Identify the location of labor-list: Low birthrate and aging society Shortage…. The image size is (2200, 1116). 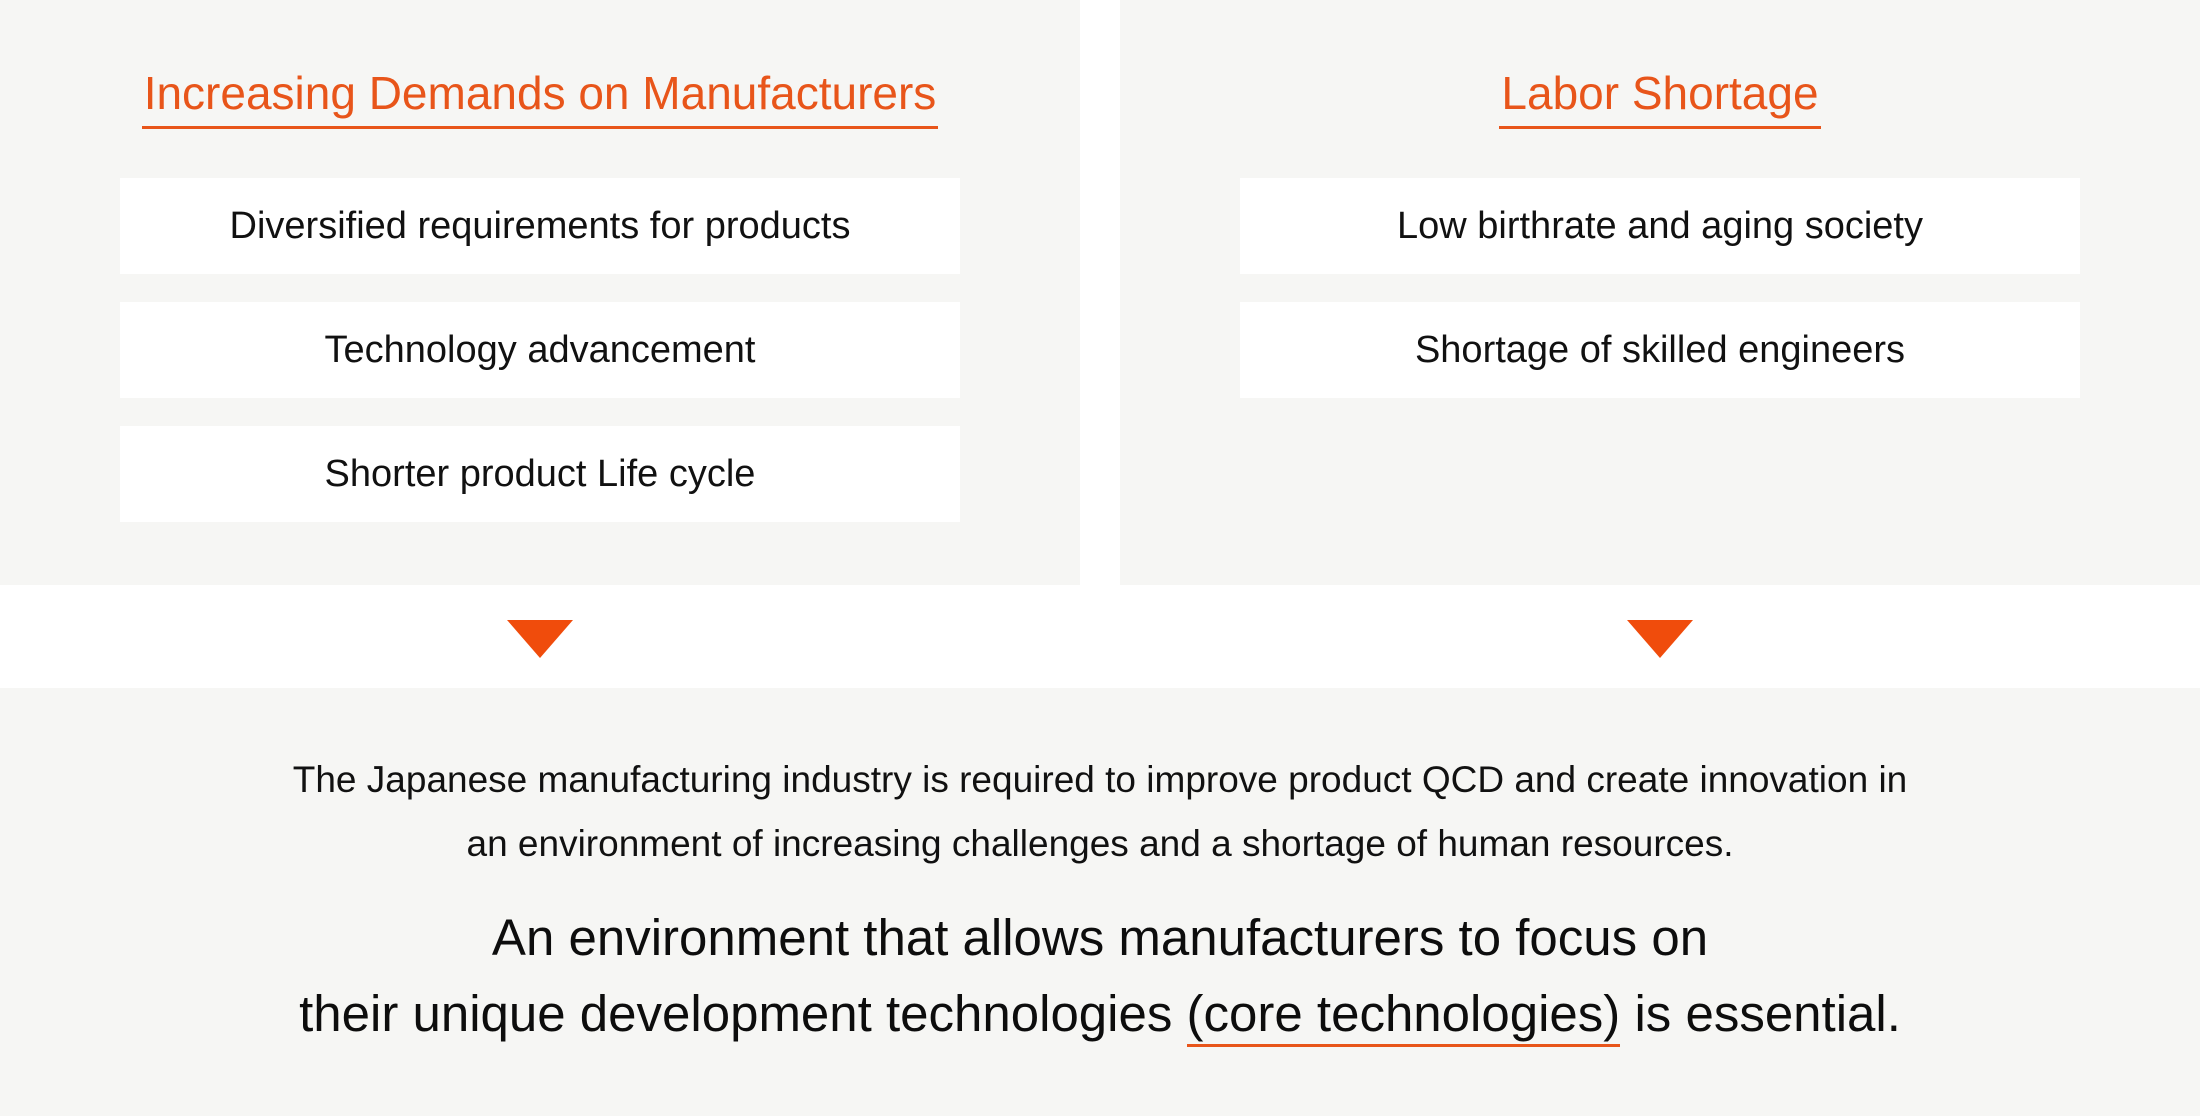
(1660, 302).